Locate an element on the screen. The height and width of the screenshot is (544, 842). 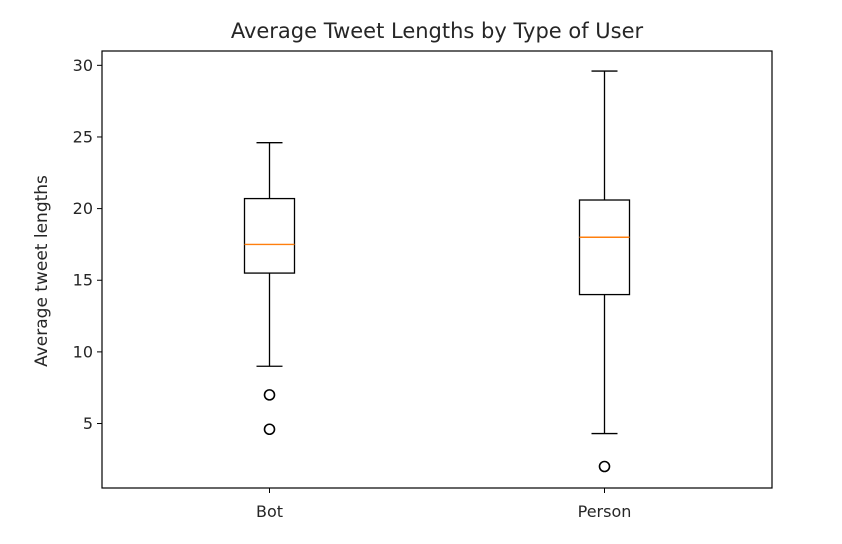
y-tick-label: 25 is located at coordinates (83, 136).